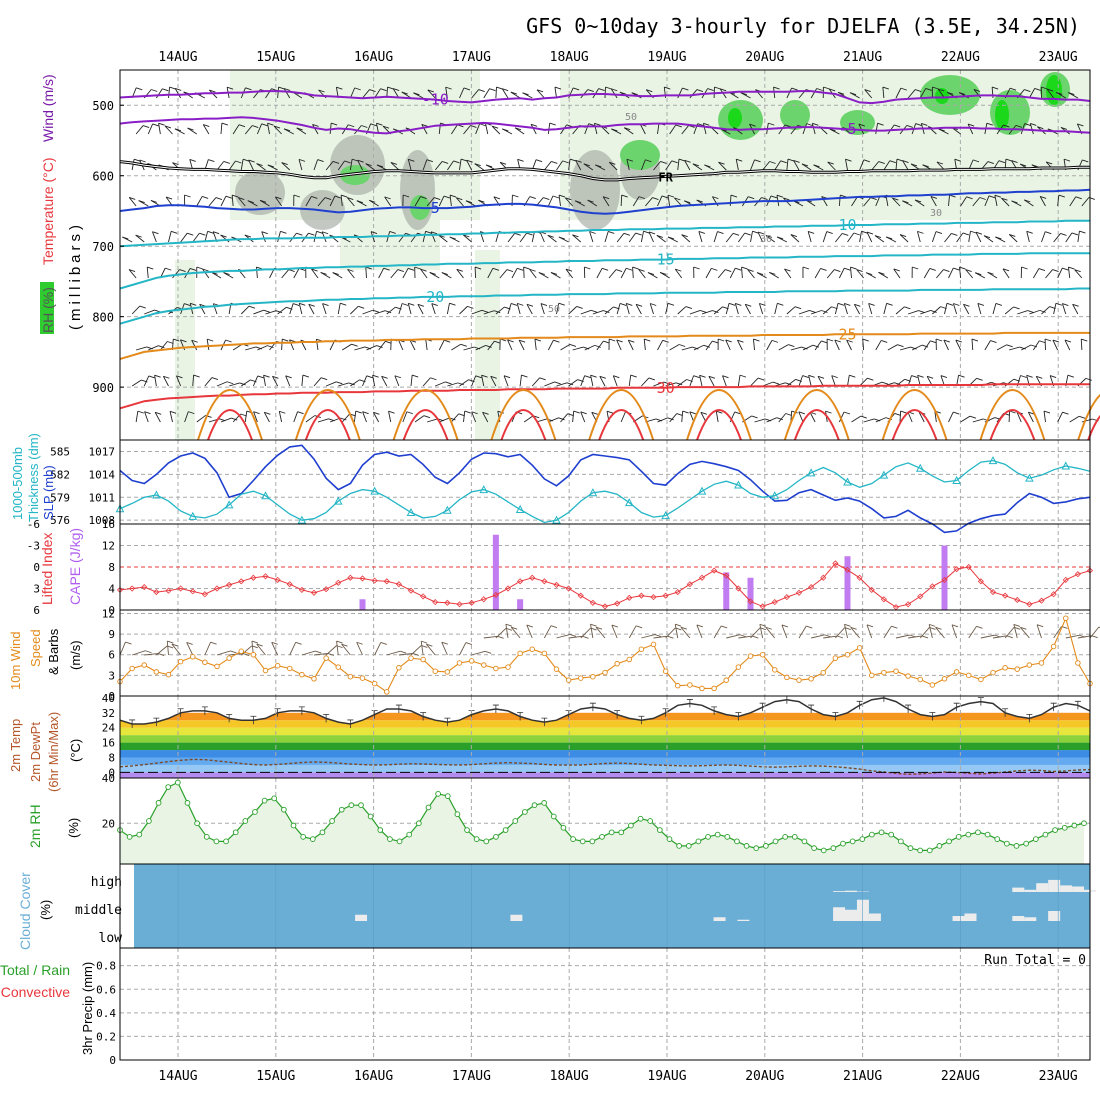  Describe the element at coordinates (640, 155) in the screenshot. I see `rh-green-blob` at that location.